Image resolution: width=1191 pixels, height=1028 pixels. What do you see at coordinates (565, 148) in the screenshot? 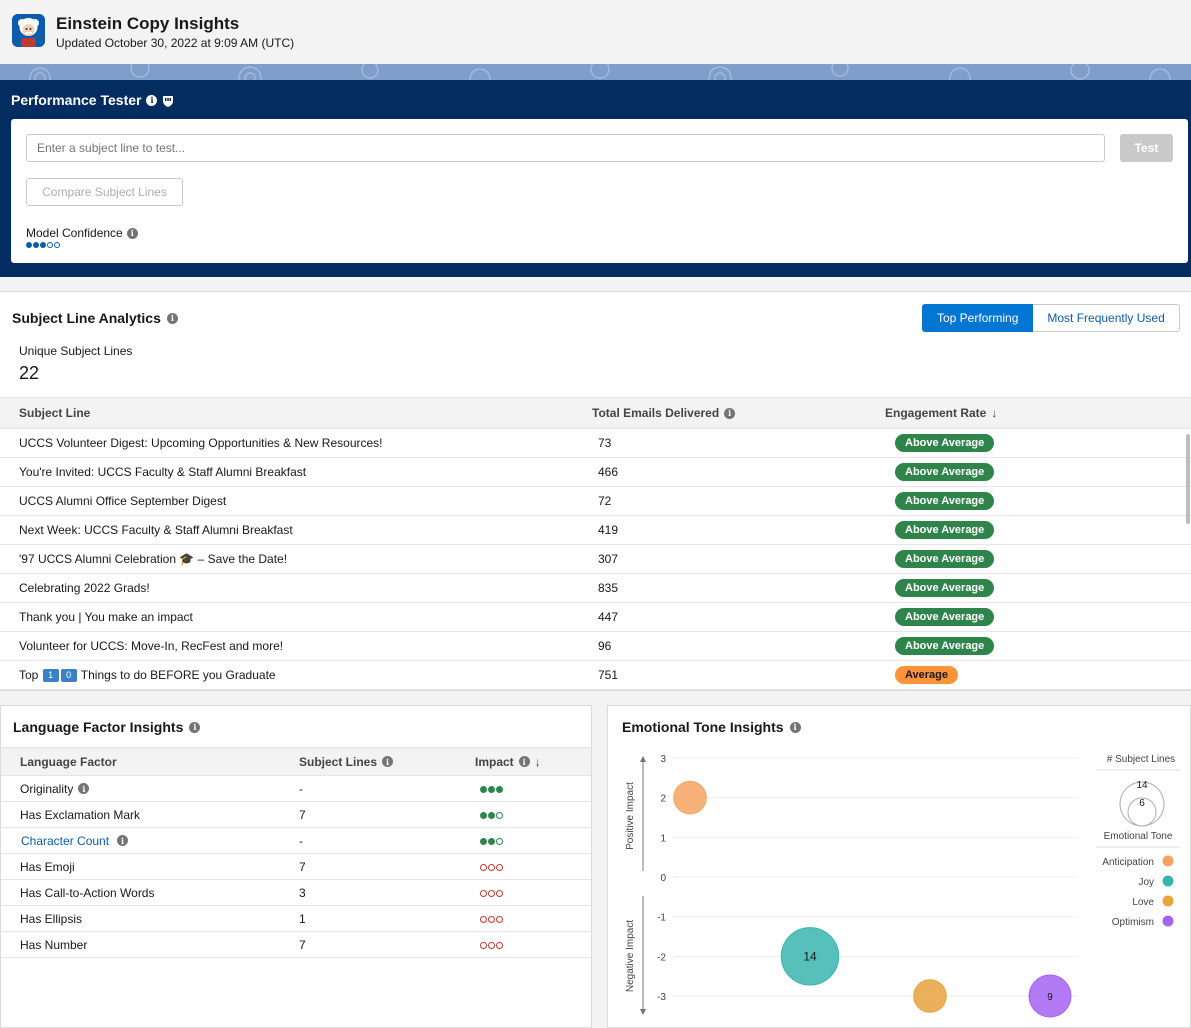
I see `subject-line-input` at bounding box center [565, 148].